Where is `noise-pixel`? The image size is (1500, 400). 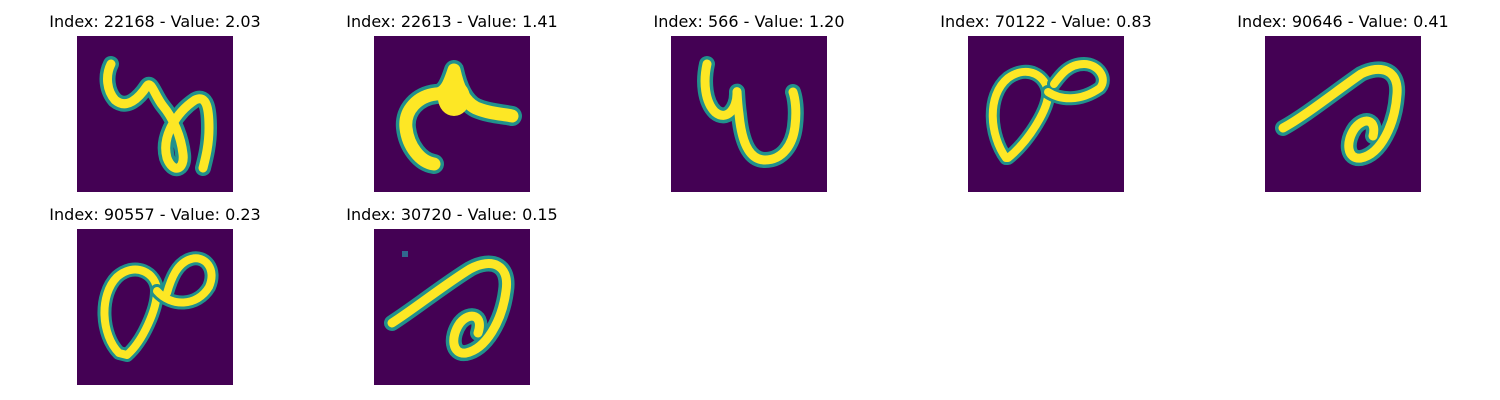
noise-pixel is located at coordinates (405, 254).